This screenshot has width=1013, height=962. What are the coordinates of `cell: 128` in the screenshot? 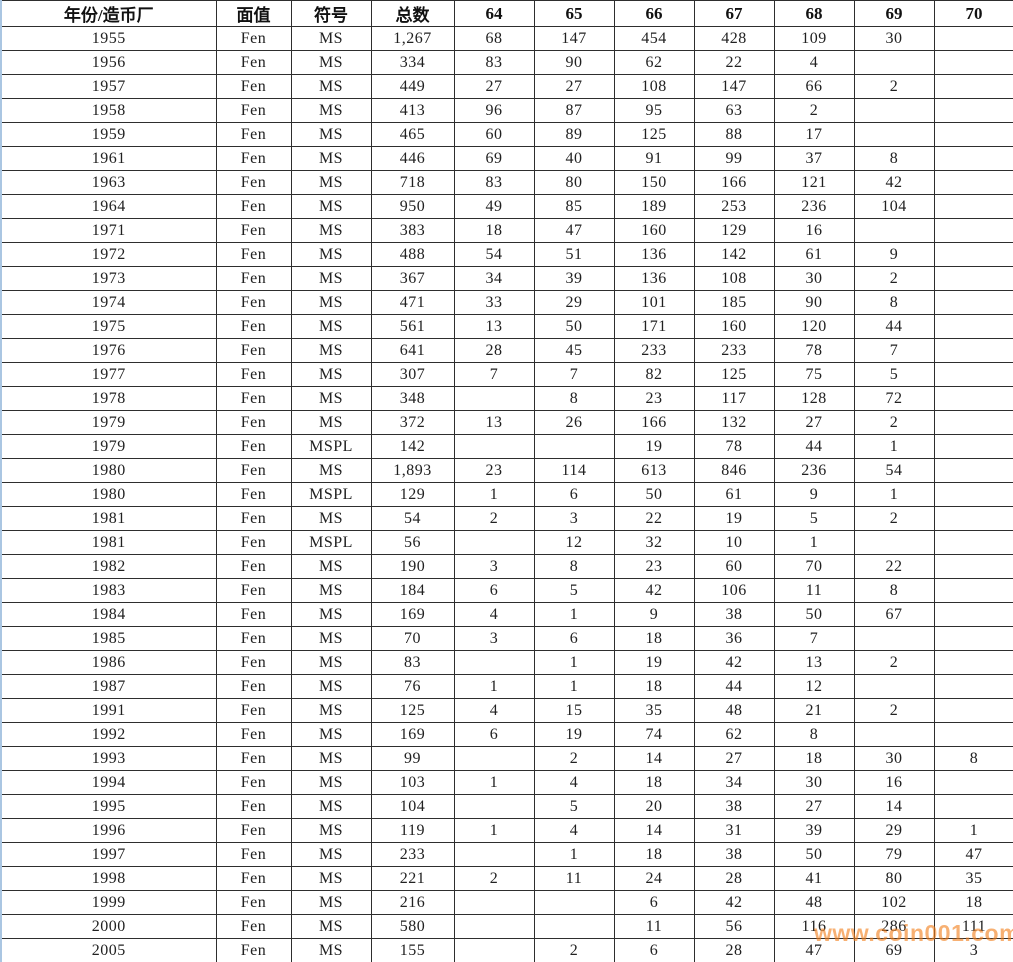 It's located at (814, 398).